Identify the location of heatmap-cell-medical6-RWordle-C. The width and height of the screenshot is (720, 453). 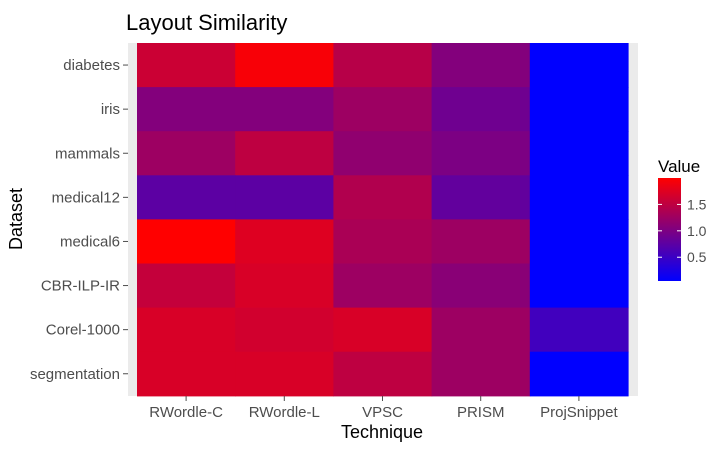
(186, 242).